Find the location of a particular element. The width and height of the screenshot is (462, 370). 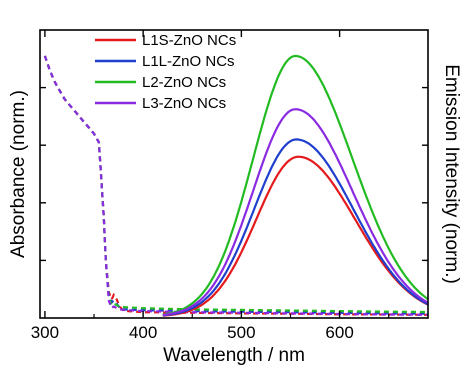

y-axis-label-right: Emission Intensity (norm.) is located at coordinates (451, 174).